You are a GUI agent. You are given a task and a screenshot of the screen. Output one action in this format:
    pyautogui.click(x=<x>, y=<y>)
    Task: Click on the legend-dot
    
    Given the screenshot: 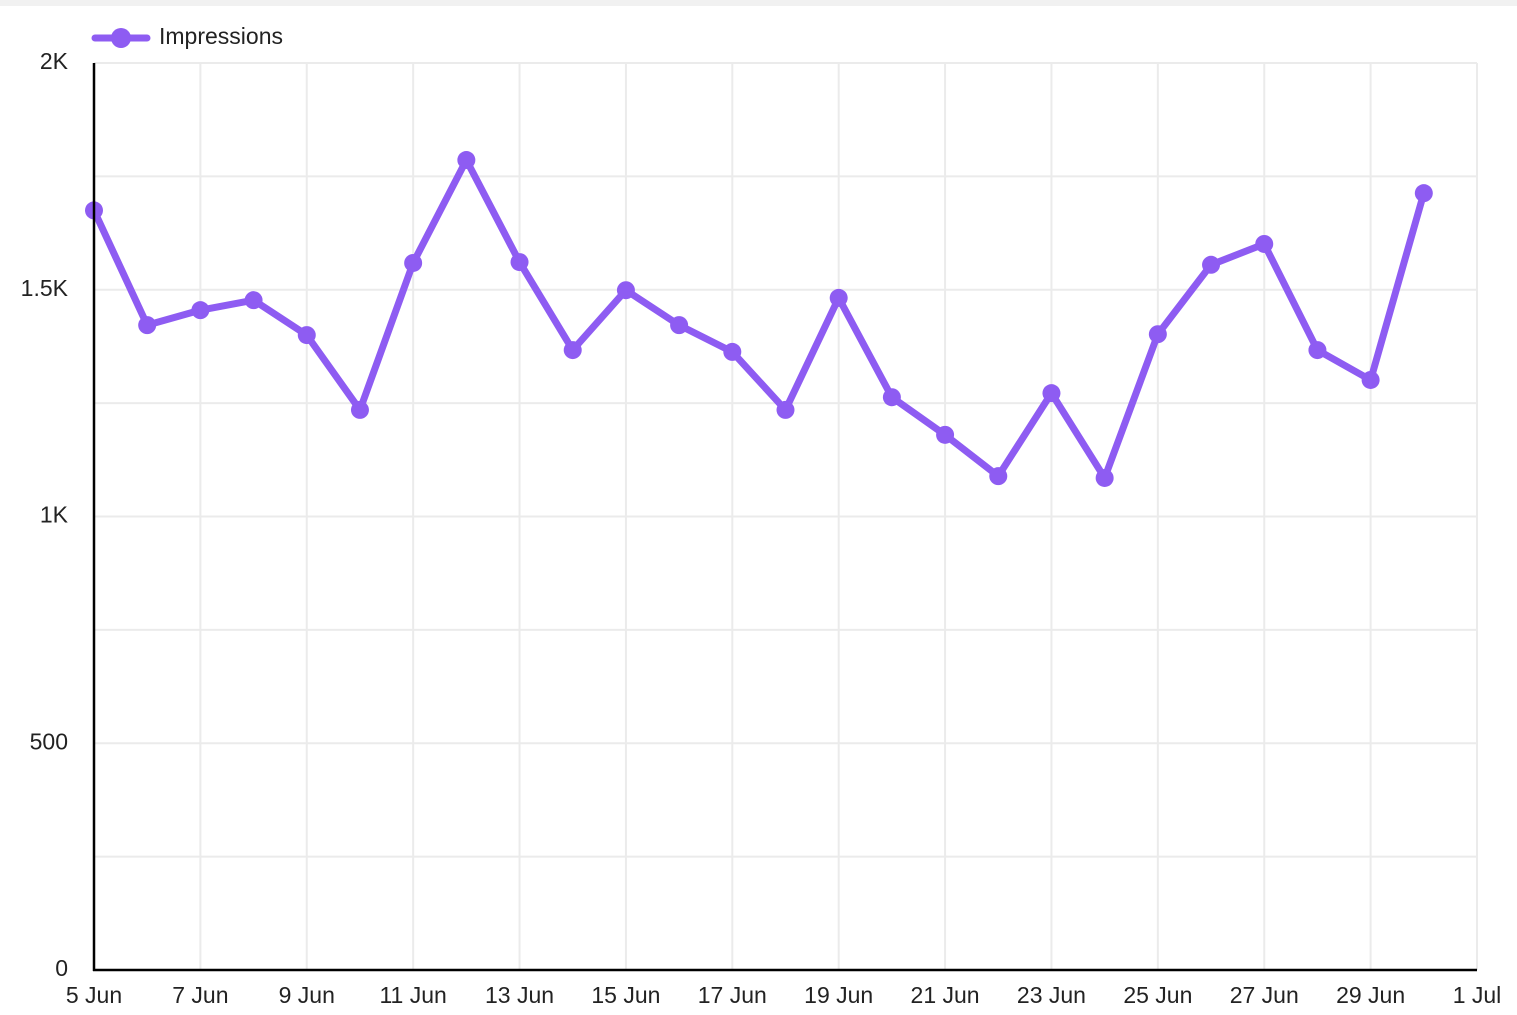 What is the action you would take?
    pyautogui.click(x=121, y=38)
    